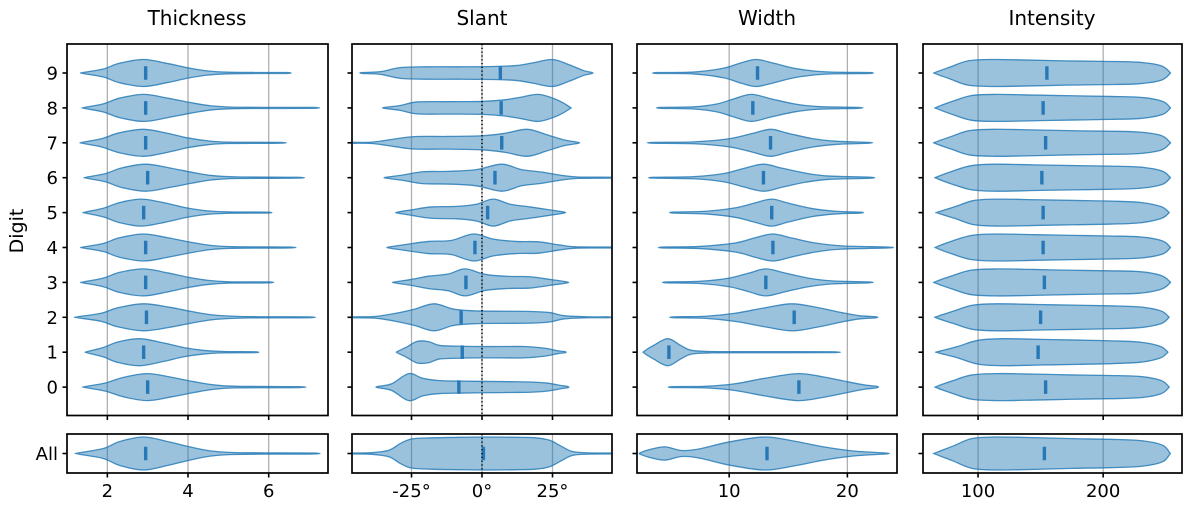 This screenshot has height=519, width=1196. I want to click on x-tick-label: 0°, so click(482, 491).